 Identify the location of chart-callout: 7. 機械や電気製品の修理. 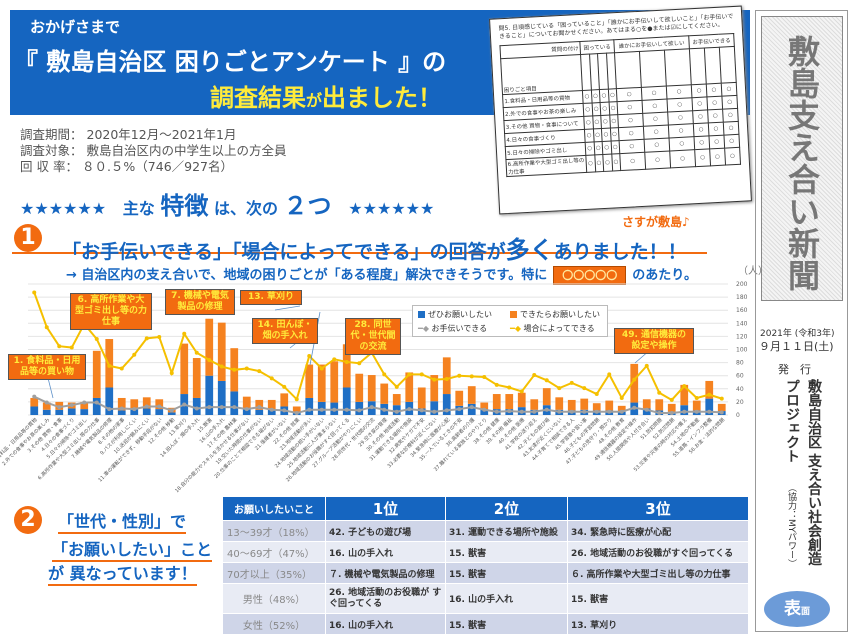
(200, 302).